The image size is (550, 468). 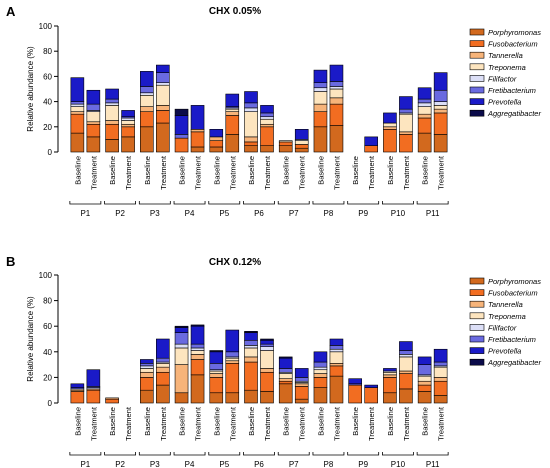 What do you see at coordinates (433, 213) in the screenshot?
I see `group-label: P11` at bounding box center [433, 213].